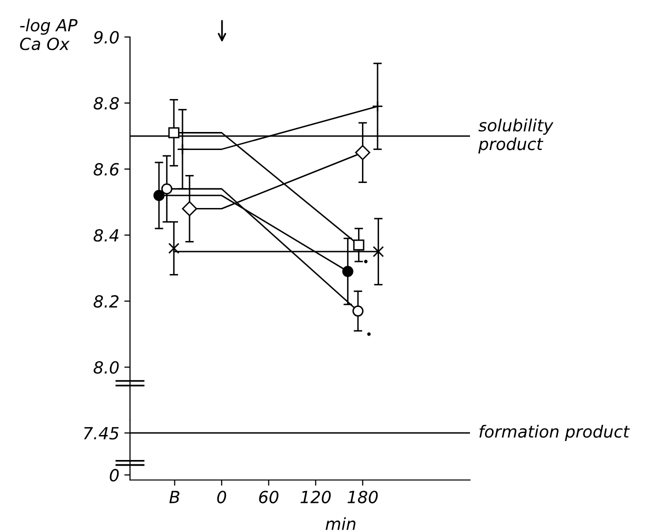 The image size is (645, 532). Describe the element at coordinates (106, 367) in the screenshot. I see `y-tick-label: 8.0` at that location.